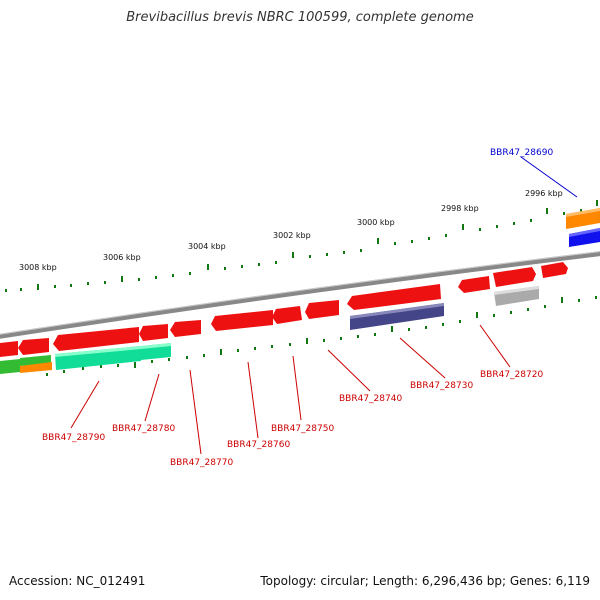 This screenshot has width=600, height=600. What do you see at coordinates (143, 429) in the screenshot?
I see `gene-label-bbr47-28780: BBR47_28780` at bounding box center [143, 429].